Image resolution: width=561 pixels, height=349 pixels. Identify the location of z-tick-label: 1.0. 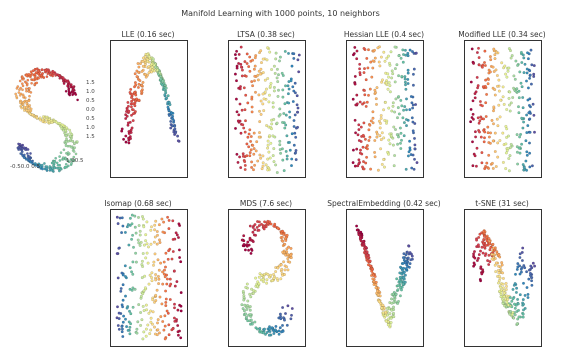
(90, 92).